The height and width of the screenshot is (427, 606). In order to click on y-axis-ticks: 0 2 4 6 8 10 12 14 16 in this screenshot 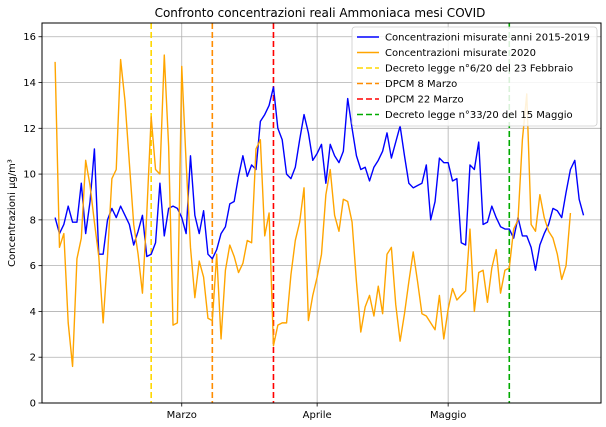, I will do `click(32, 221)`.